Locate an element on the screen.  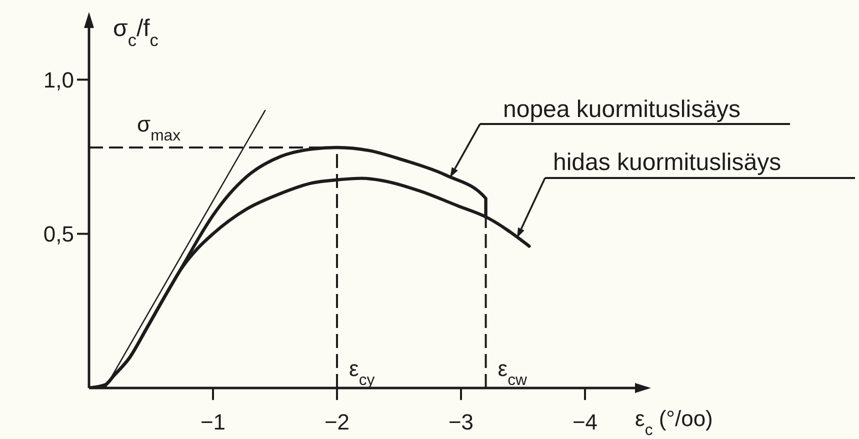
text: hidas kuormituslisäys is located at coordinates (667, 162).